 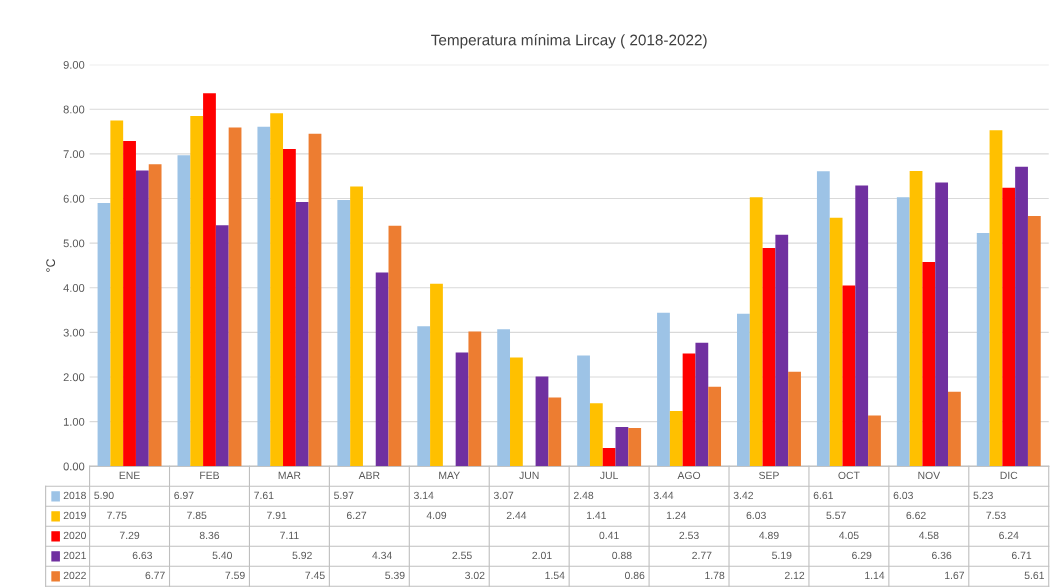 What do you see at coordinates (449, 475) in the screenshot?
I see `x-tick-label: MAY` at bounding box center [449, 475].